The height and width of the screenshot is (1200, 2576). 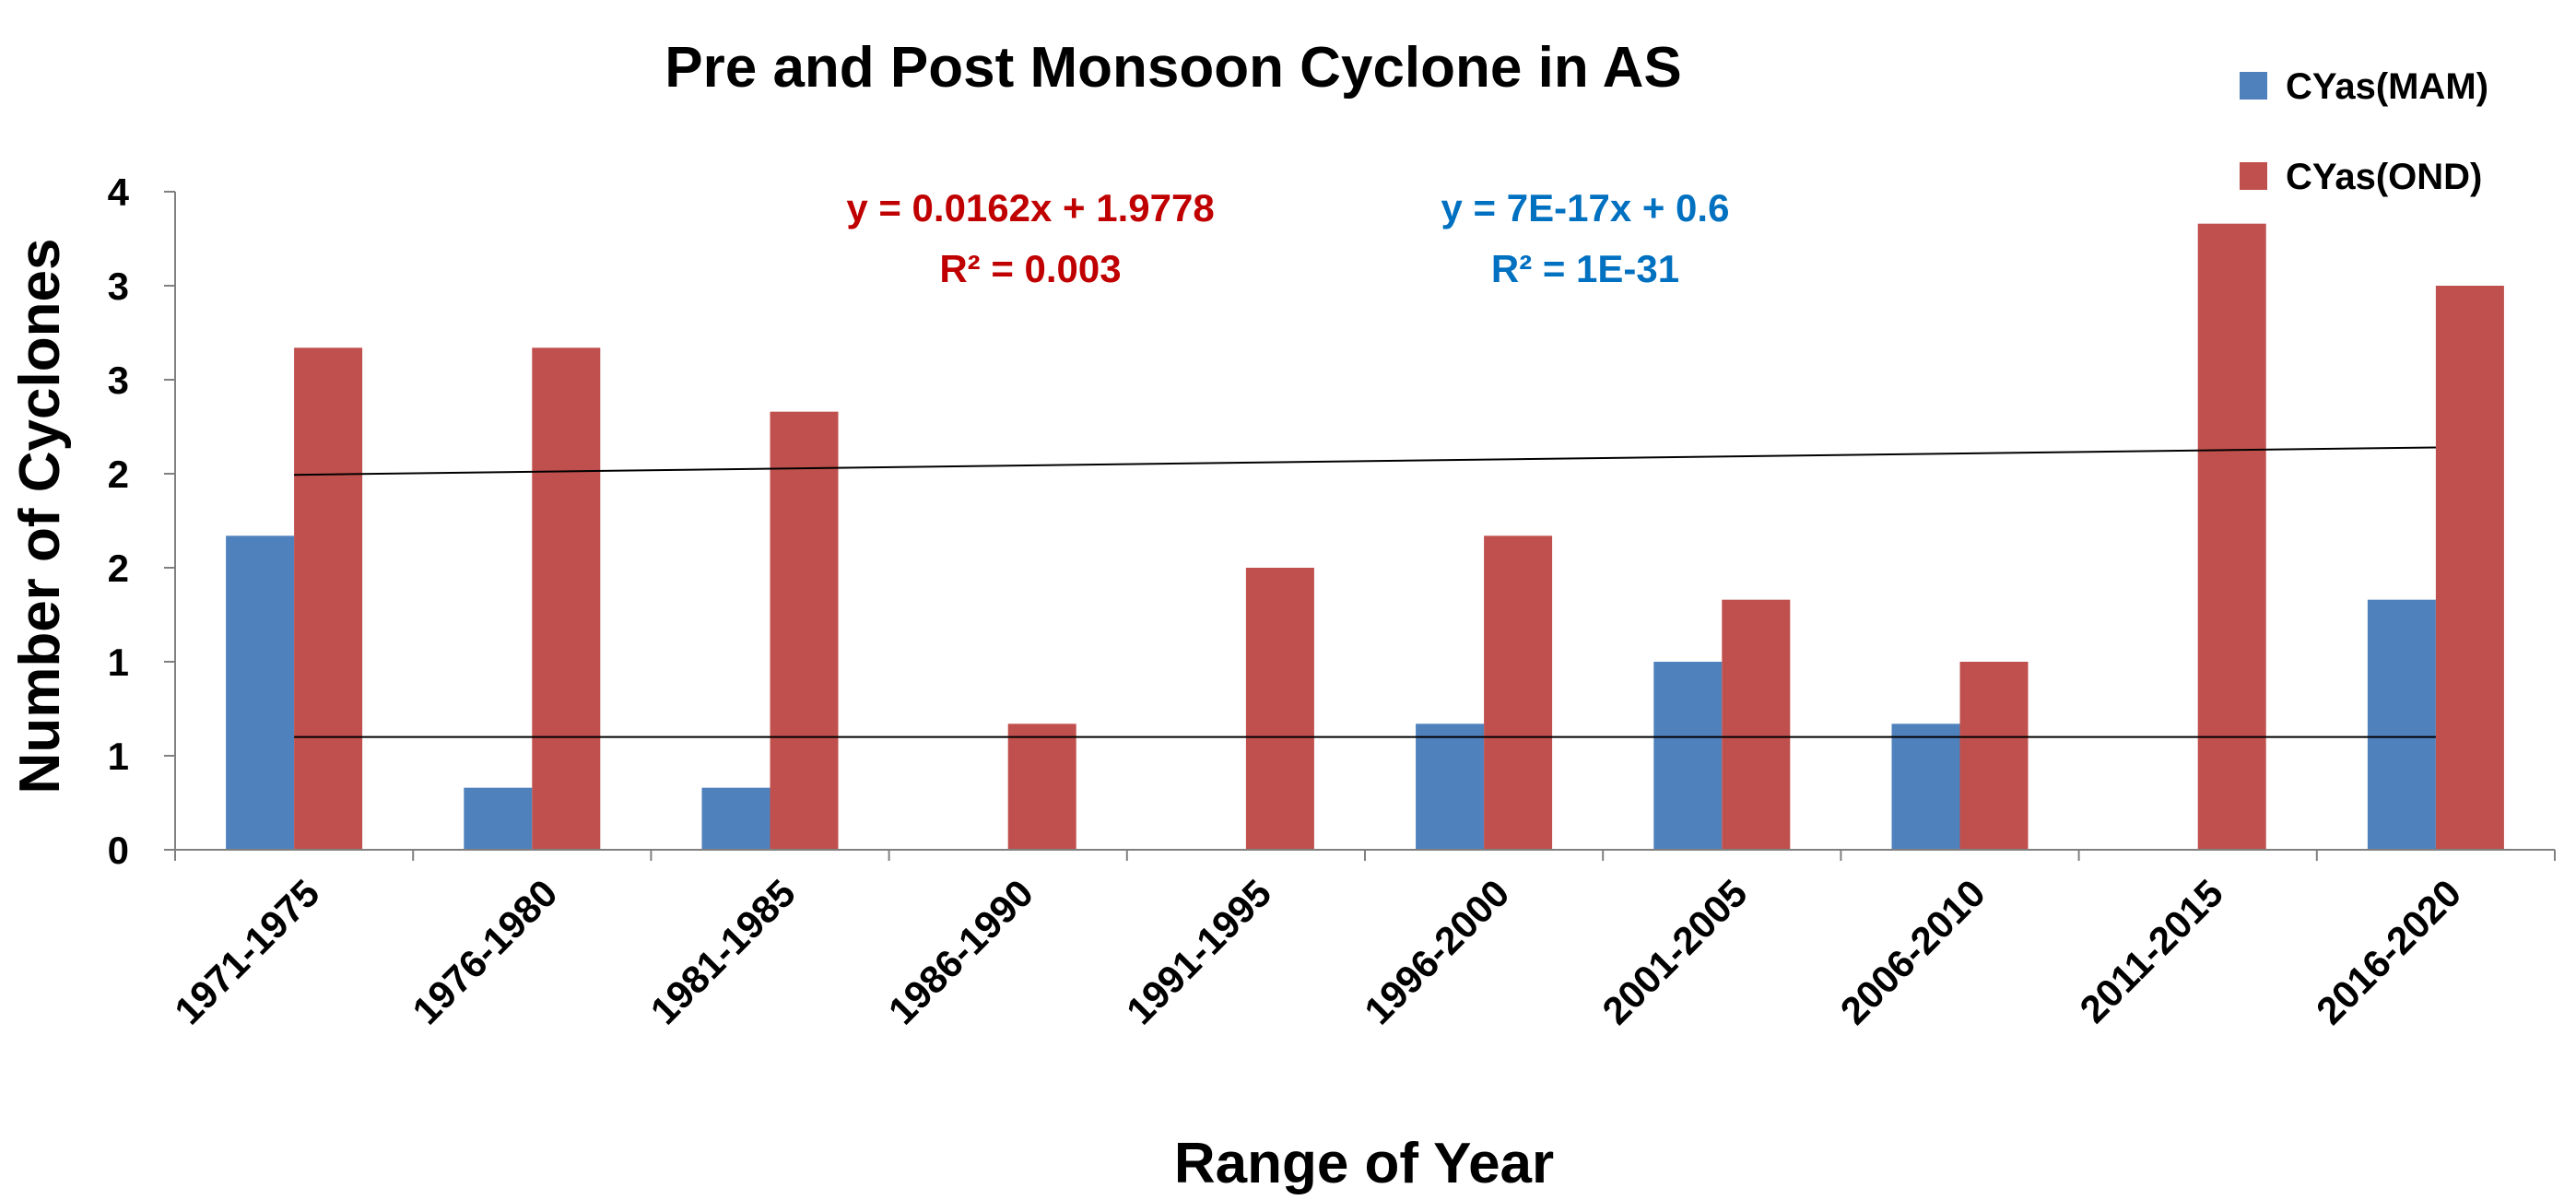 What do you see at coordinates (1436, 951) in the screenshot?
I see `x-tick-label: 1996-2000` at bounding box center [1436, 951].